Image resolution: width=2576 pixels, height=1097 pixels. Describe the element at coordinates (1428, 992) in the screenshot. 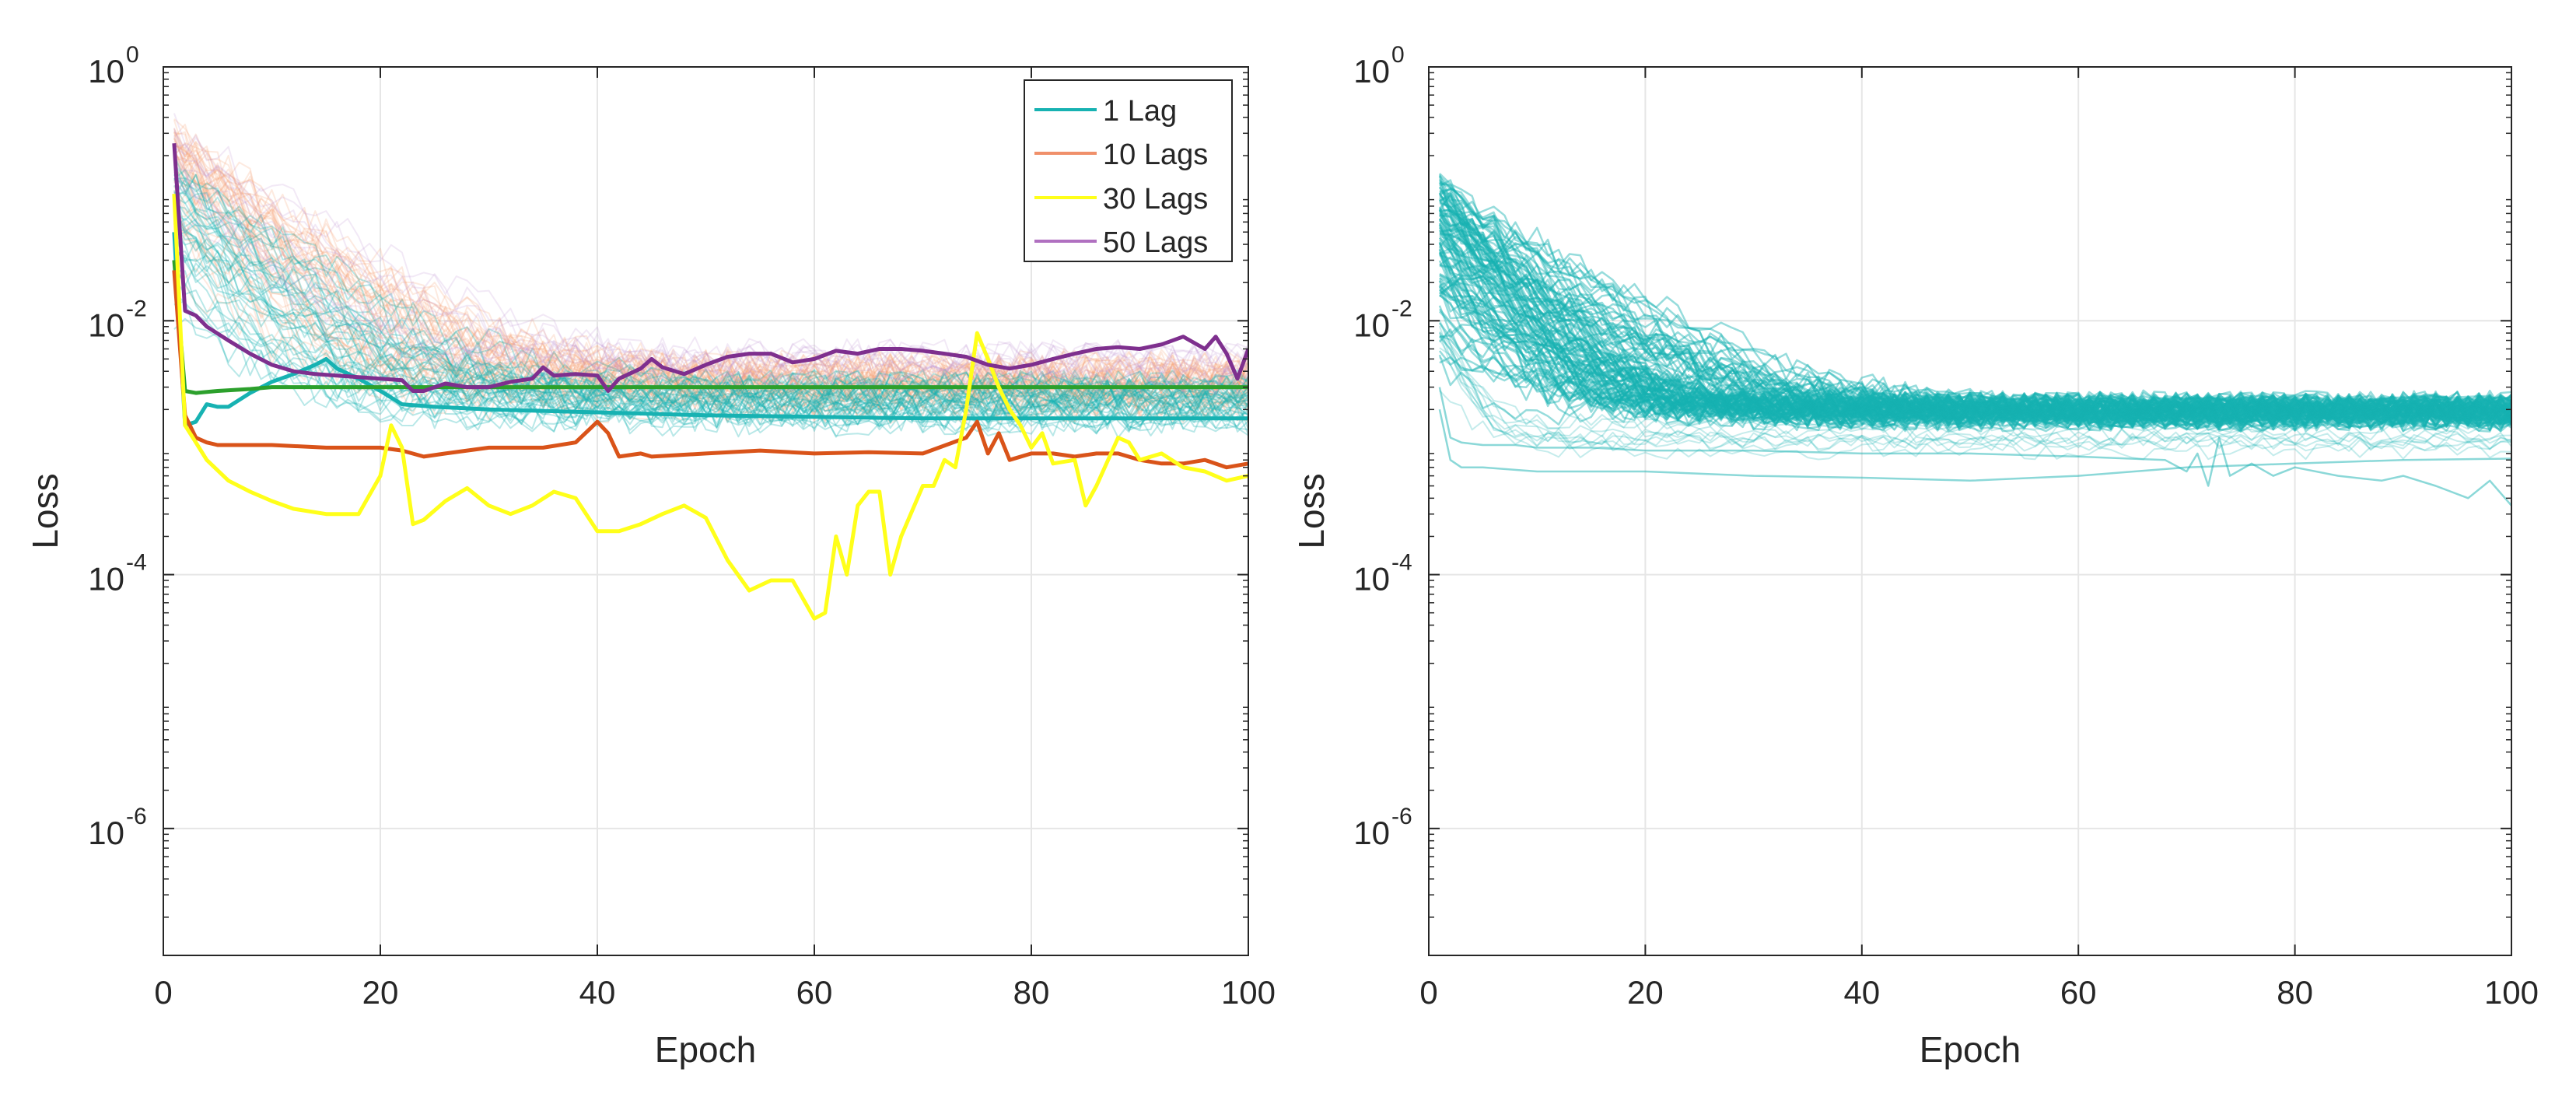

I see `right-x-tick-label: 0` at that location.